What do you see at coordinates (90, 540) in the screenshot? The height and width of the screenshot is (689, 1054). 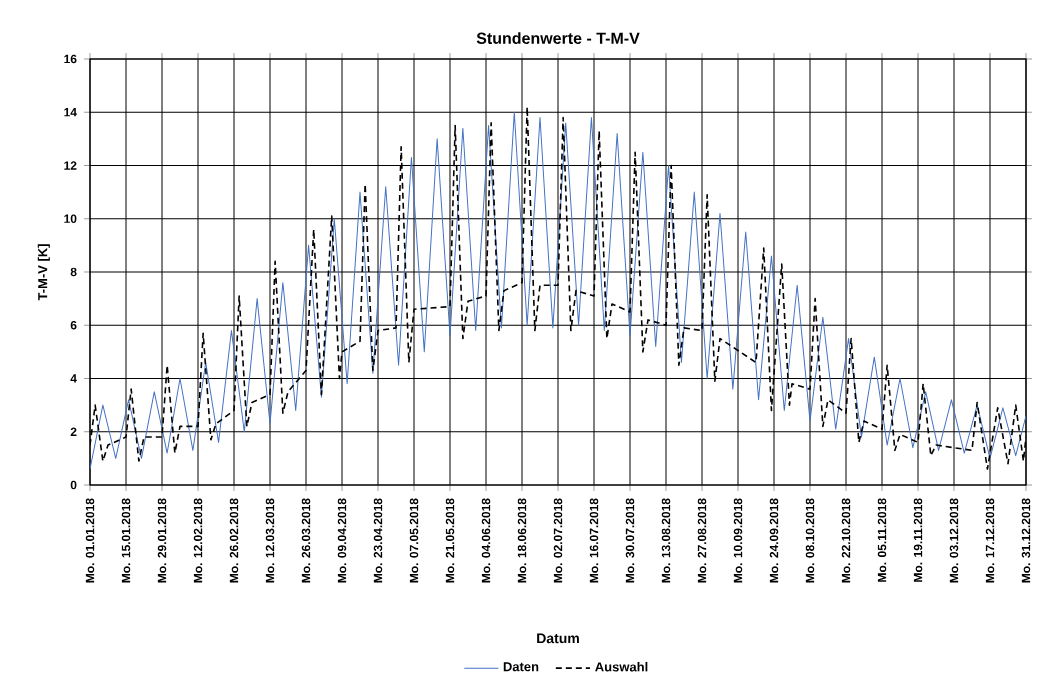 I see `x-tick-label: Mo. 01.01.2018` at bounding box center [90, 540].